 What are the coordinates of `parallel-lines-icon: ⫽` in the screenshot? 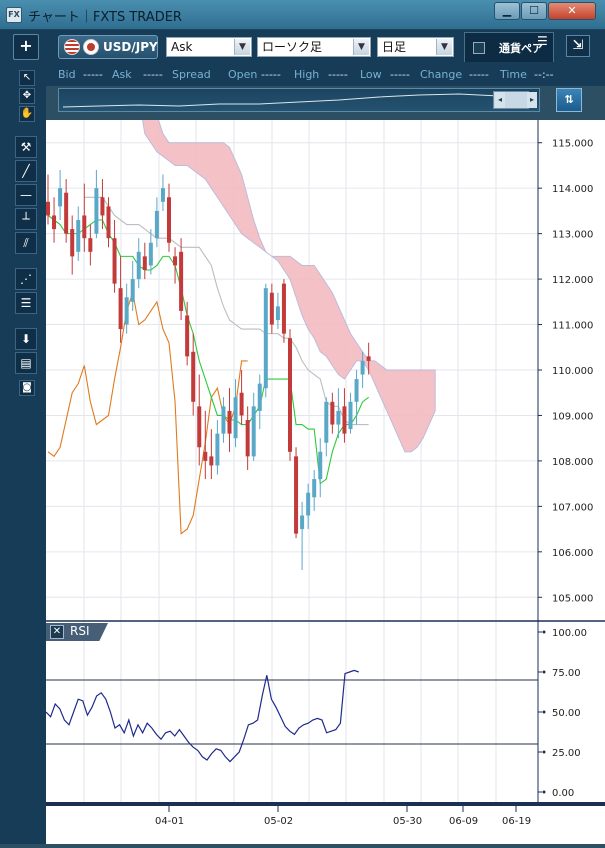 It's located at (26, 243).